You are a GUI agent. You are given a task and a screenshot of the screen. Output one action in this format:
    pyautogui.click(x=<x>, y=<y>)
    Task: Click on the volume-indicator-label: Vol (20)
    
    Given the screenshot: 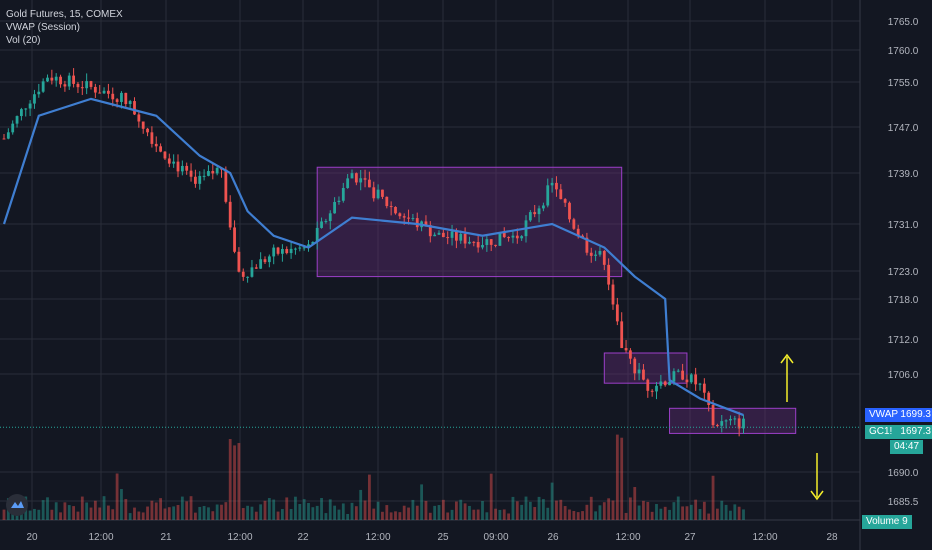 What is the action you would take?
    pyautogui.click(x=23, y=40)
    